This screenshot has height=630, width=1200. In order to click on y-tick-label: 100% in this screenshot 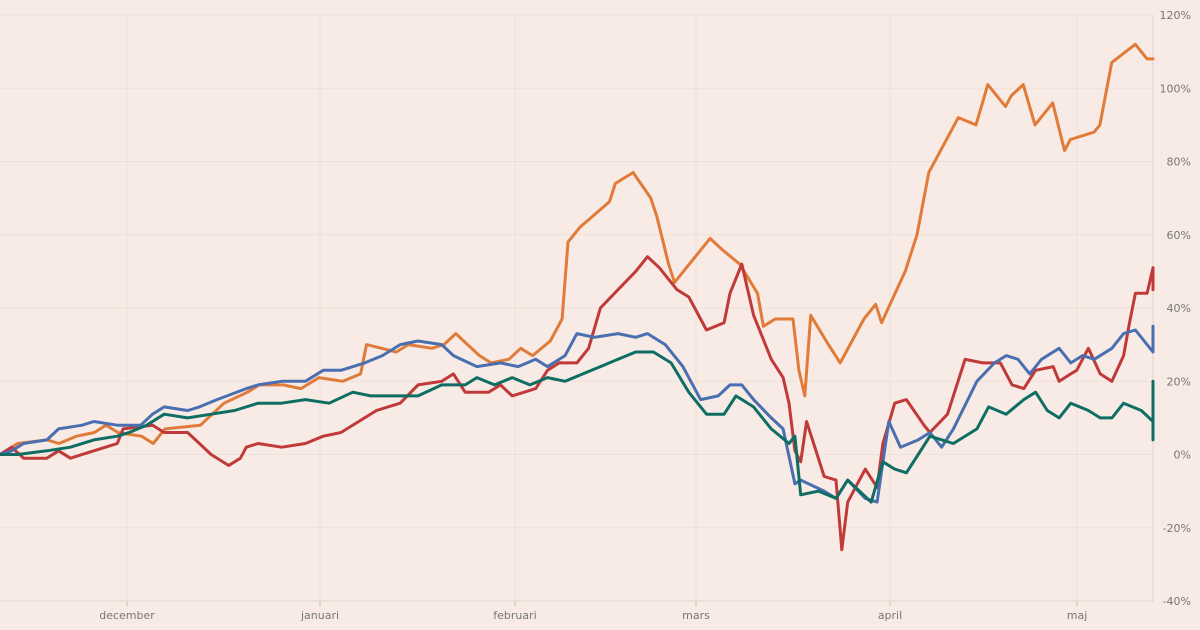, I will do `click(1175, 88)`.